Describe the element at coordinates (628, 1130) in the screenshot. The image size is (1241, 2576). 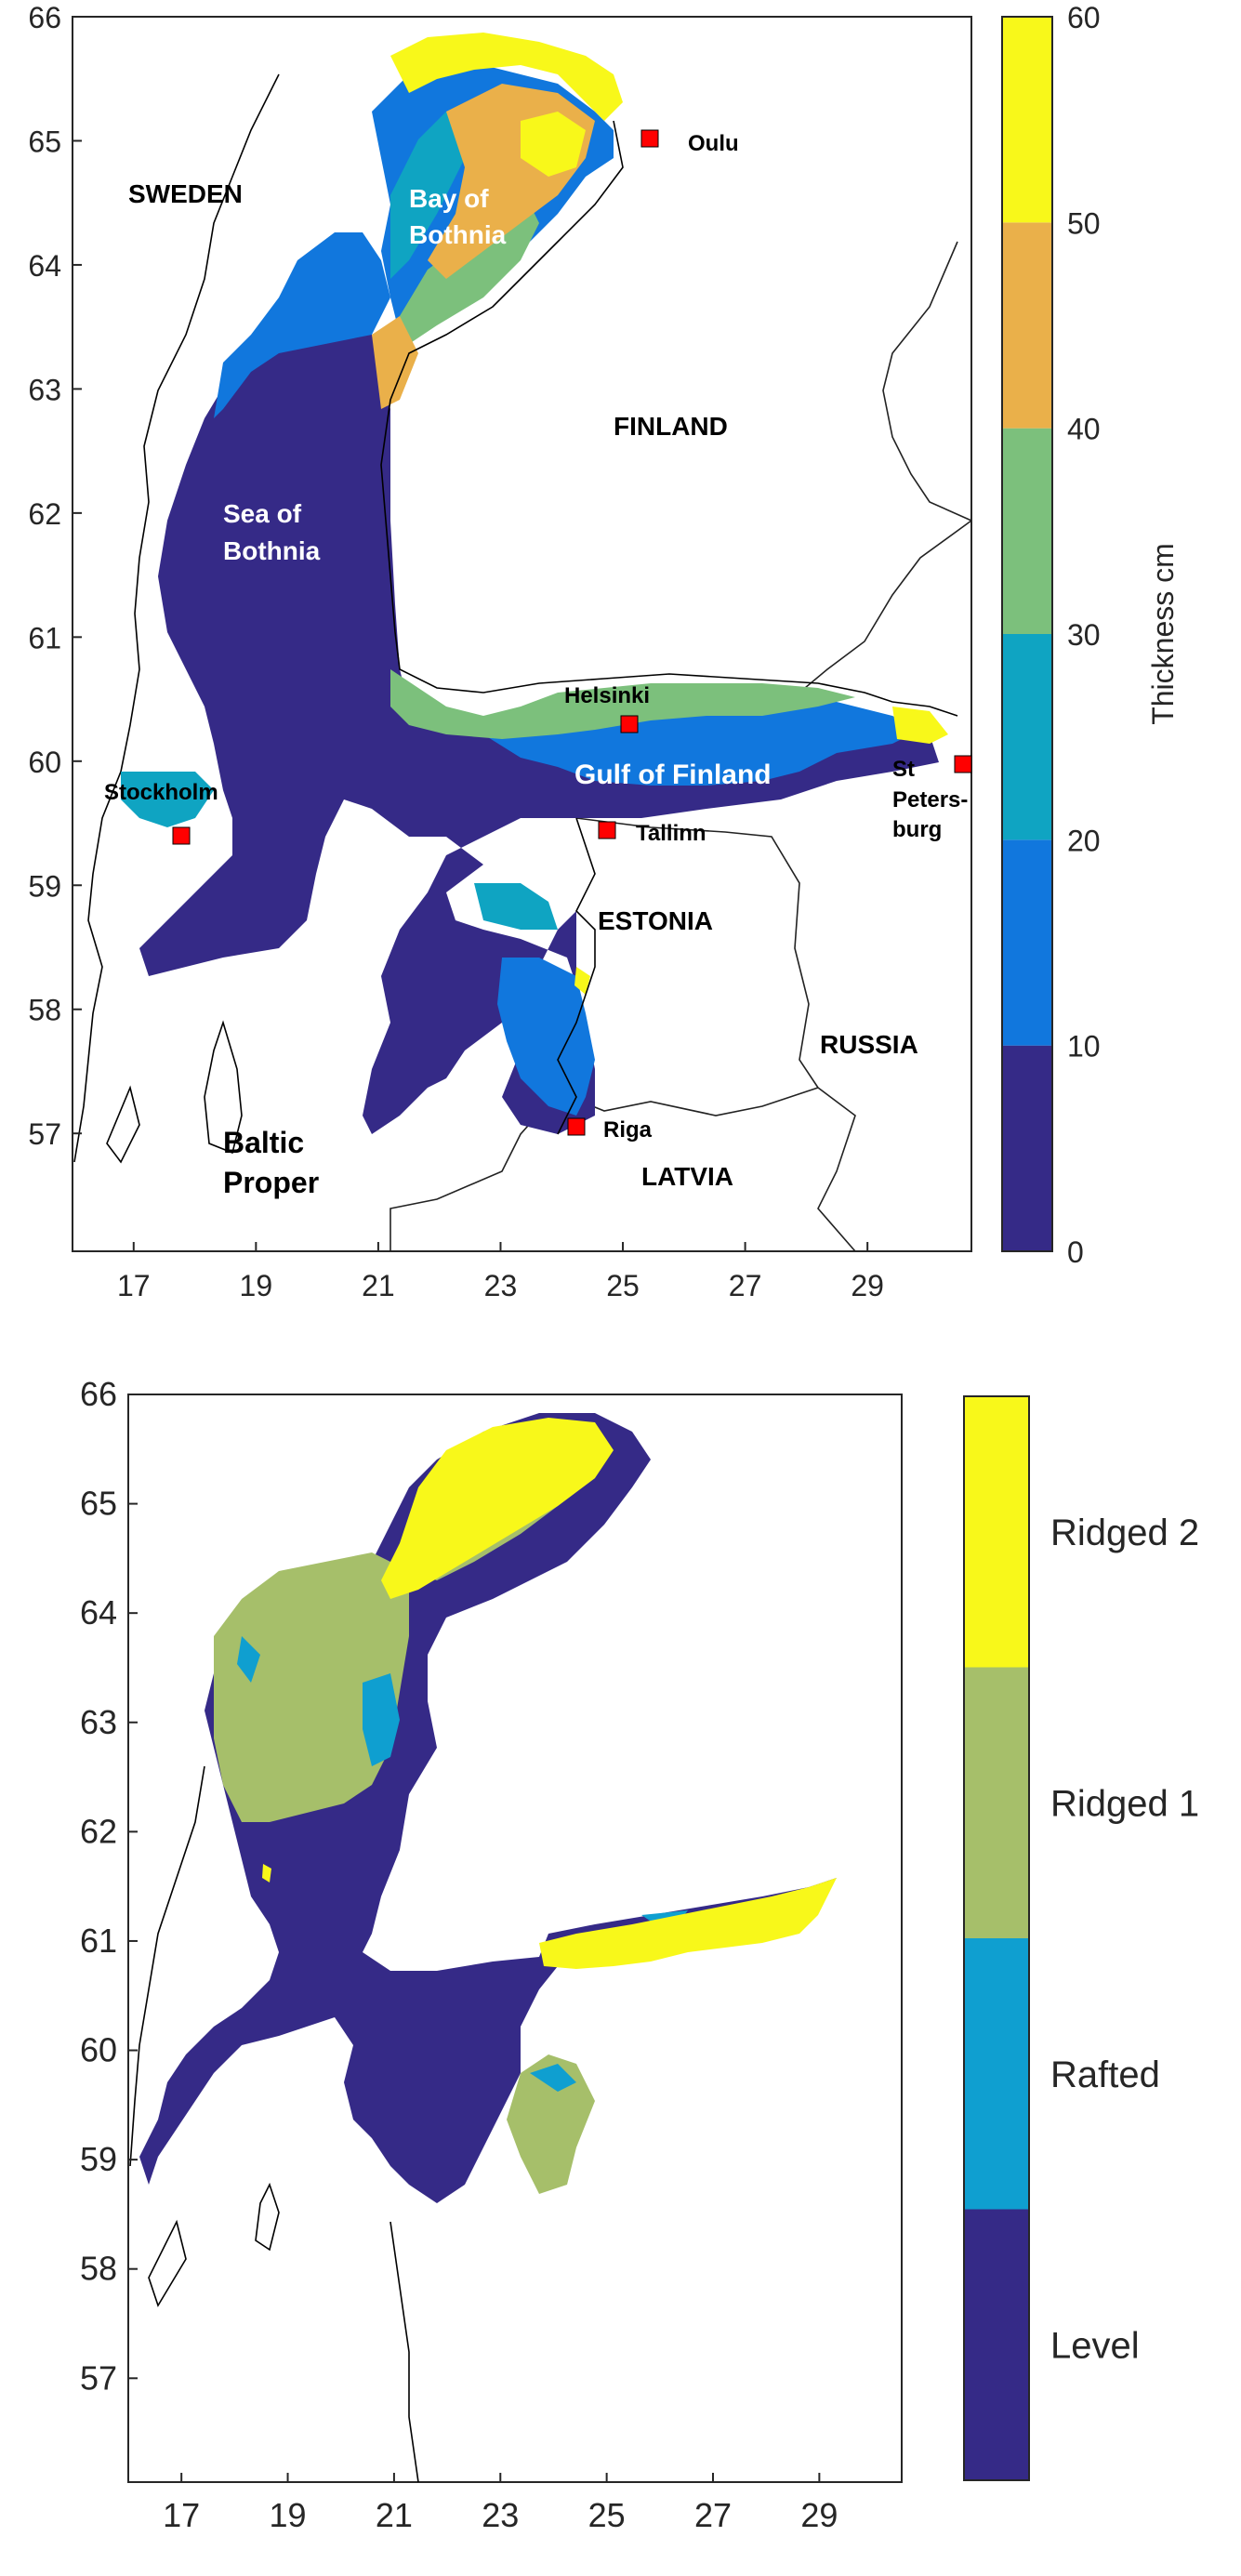
I see `label-riga: Riga` at that location.